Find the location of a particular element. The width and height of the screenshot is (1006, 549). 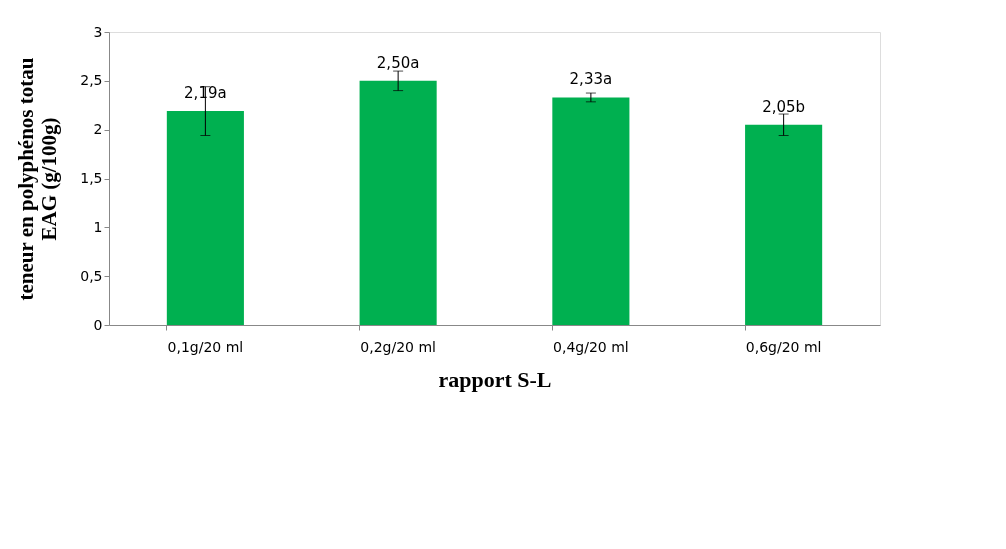

y-axis-title: teneur en polyphénos totau EAG (g/100g) is located at coordinates (38, 179).